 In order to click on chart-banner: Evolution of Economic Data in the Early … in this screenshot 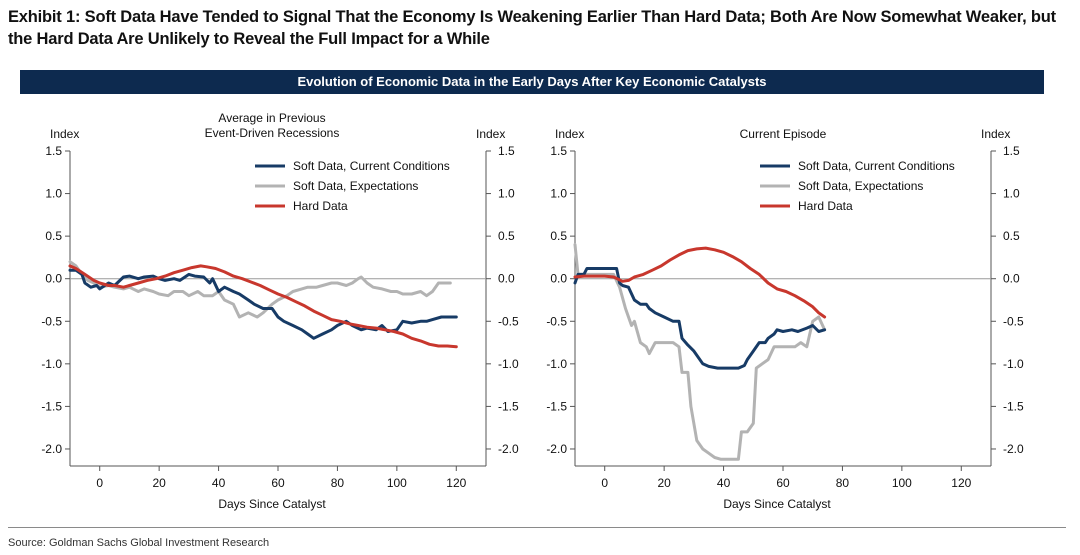, I will do `click(532, 82)`.